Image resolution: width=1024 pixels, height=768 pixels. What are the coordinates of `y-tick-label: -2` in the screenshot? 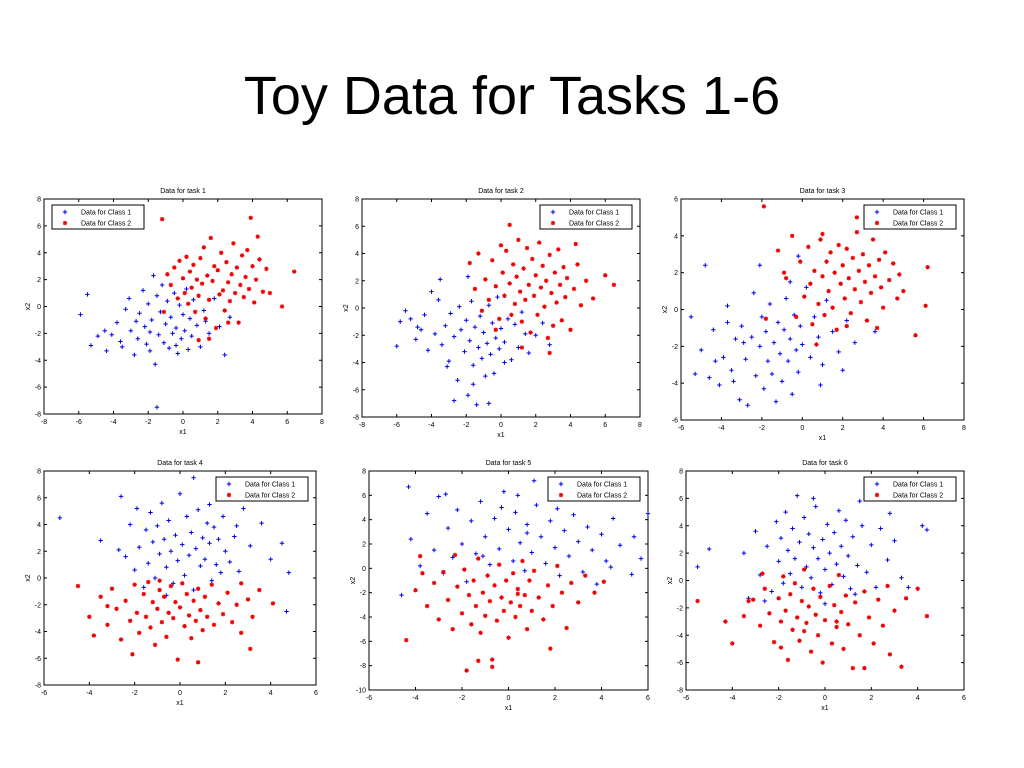 It's located at (38, 605).